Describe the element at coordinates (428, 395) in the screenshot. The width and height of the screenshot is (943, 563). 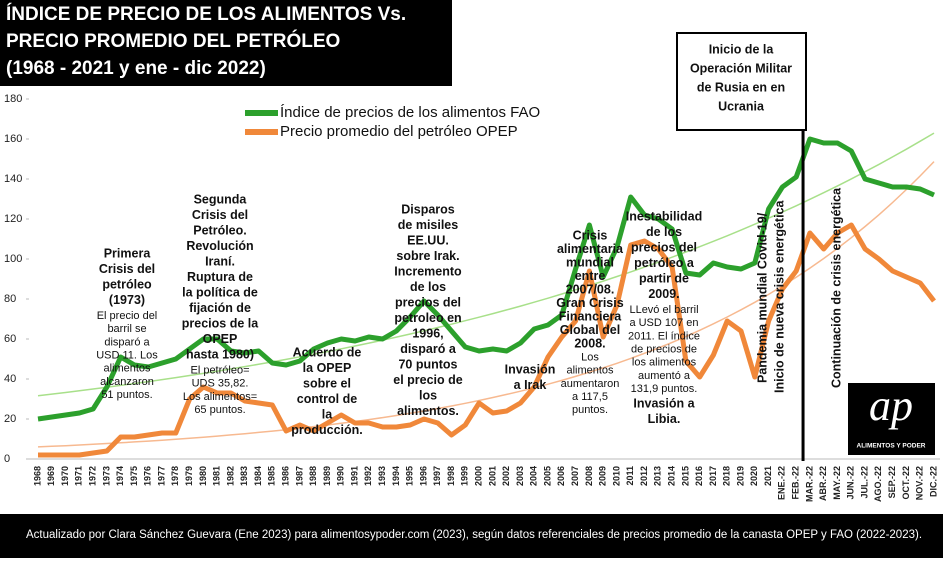
I see `annotation-title: los` at that location.